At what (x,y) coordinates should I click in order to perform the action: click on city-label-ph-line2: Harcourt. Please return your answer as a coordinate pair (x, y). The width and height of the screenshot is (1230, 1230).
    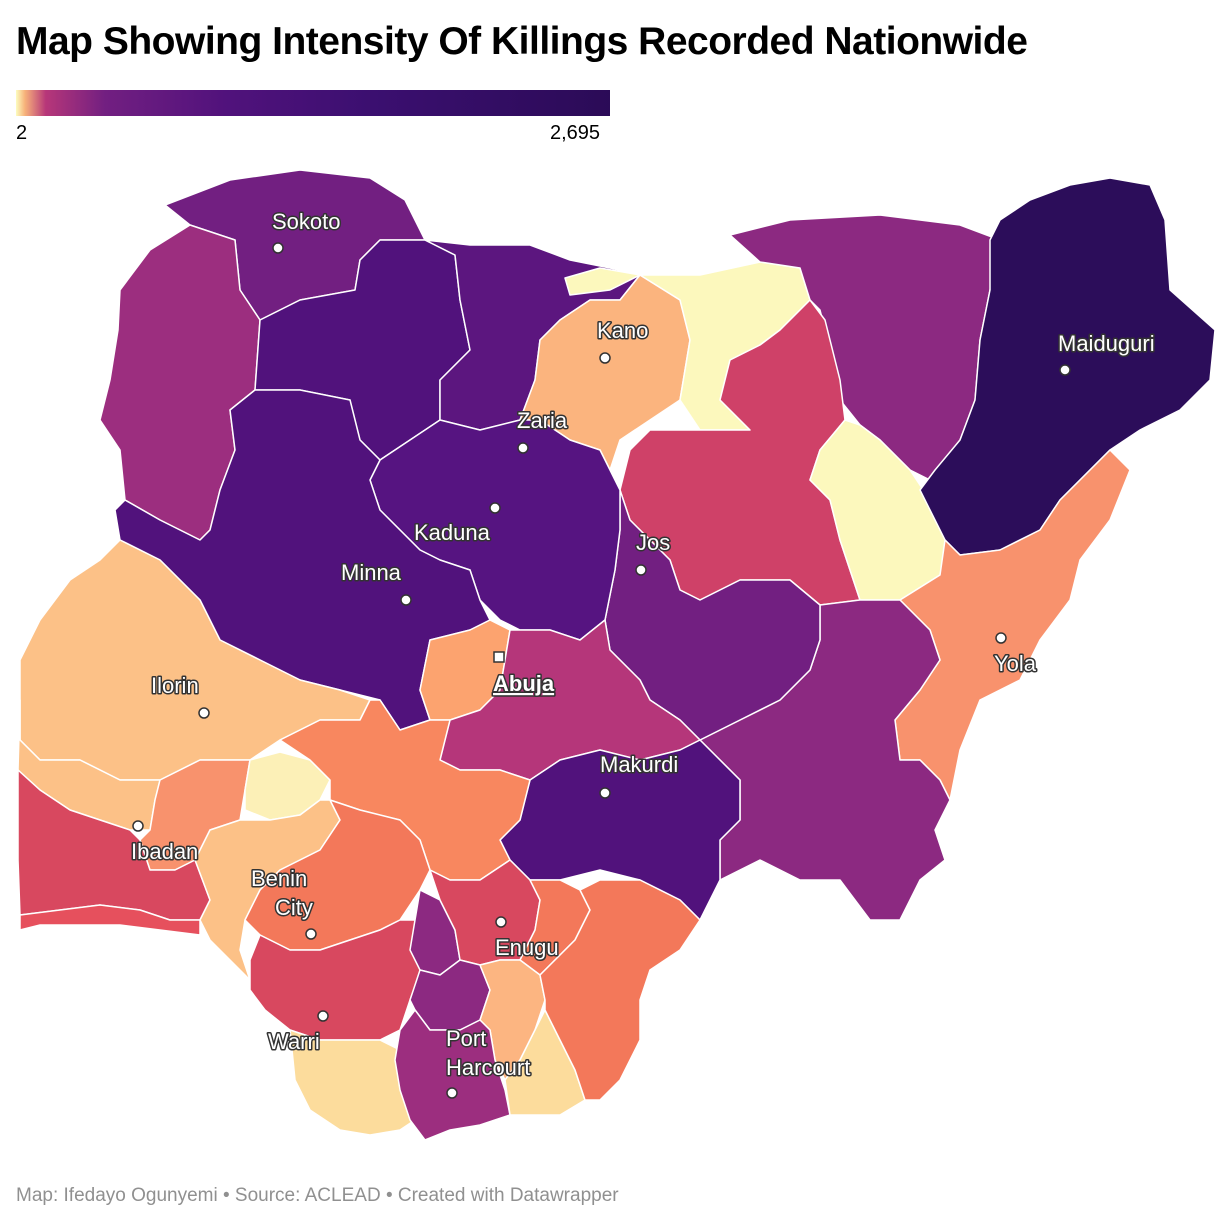
    Looking at the image, I should click on (488, 1067).